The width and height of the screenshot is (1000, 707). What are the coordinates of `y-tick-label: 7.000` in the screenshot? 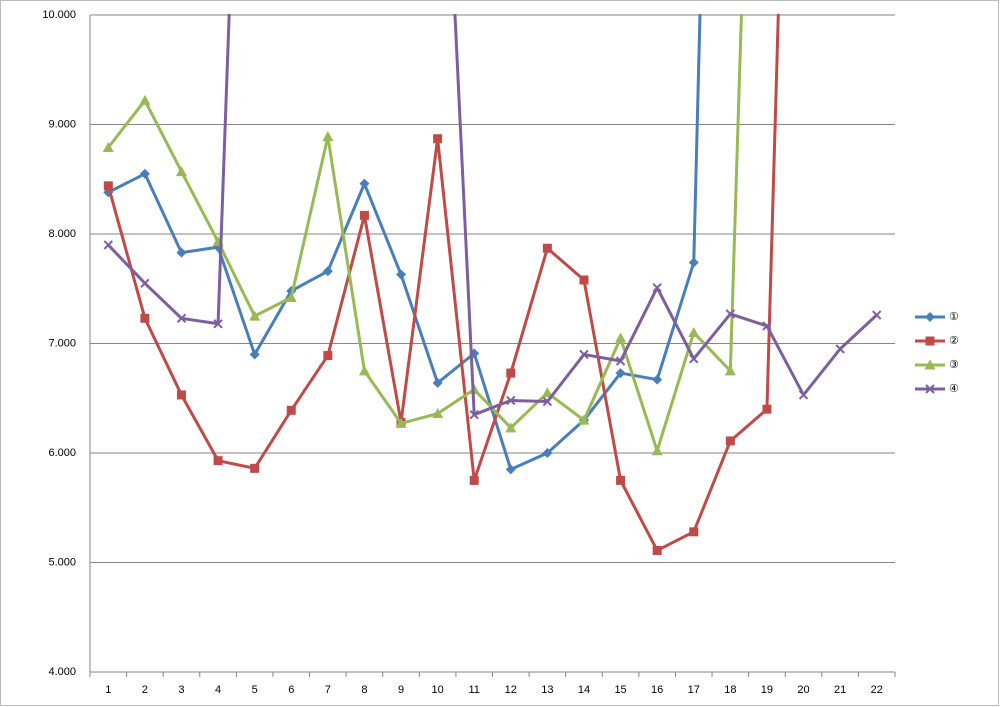 It's located at (62, 343).